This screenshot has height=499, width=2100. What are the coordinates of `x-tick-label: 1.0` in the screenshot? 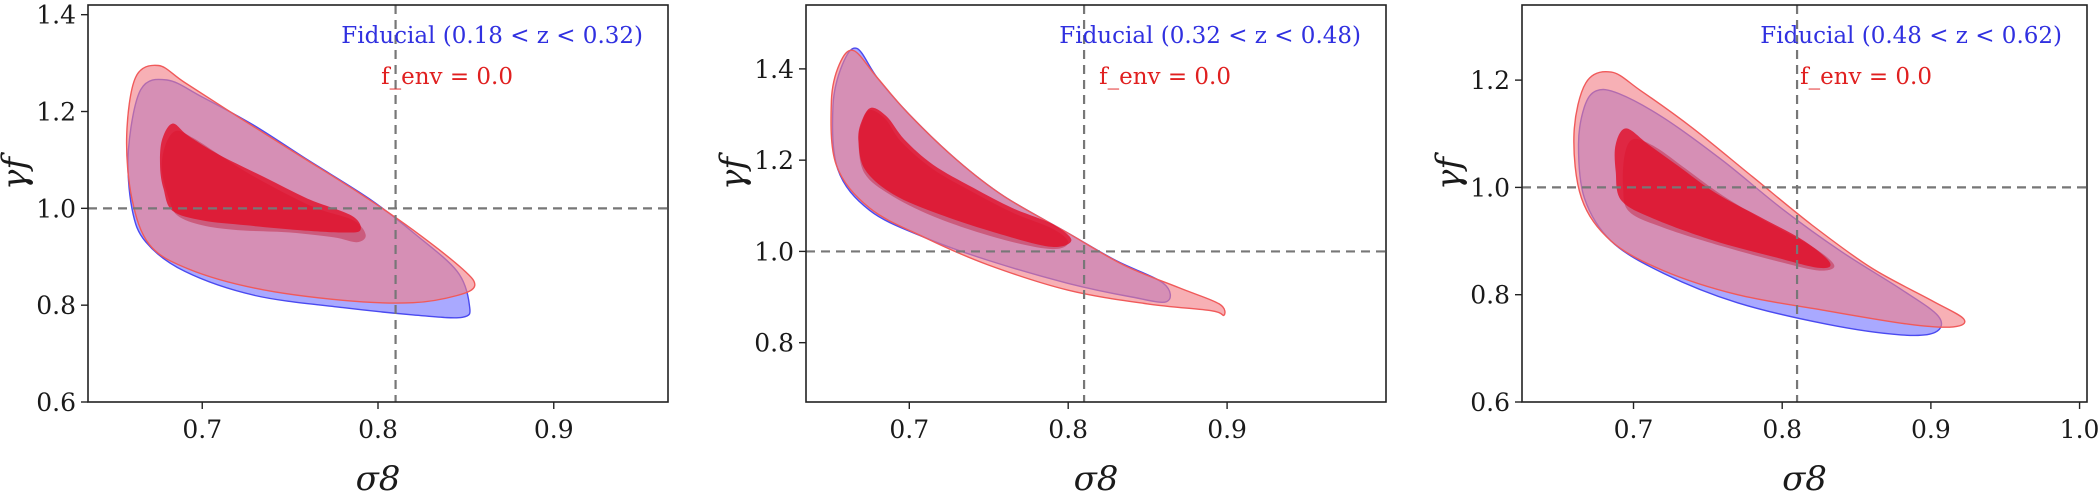 It's located at (2080, 429).